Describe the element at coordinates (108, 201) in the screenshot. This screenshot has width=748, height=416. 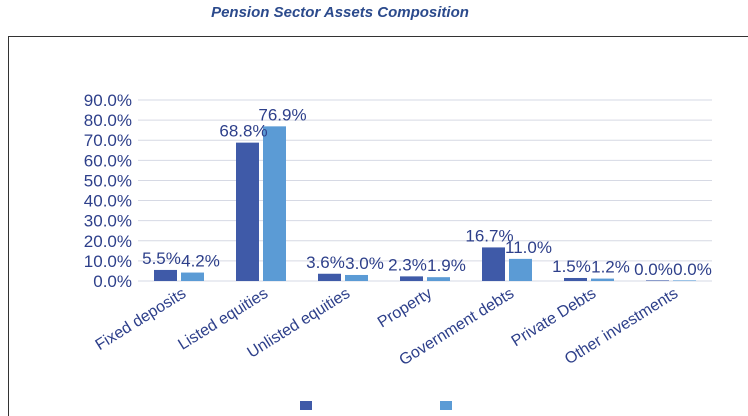
I see `y-tick-label: 40.0%` at that location.